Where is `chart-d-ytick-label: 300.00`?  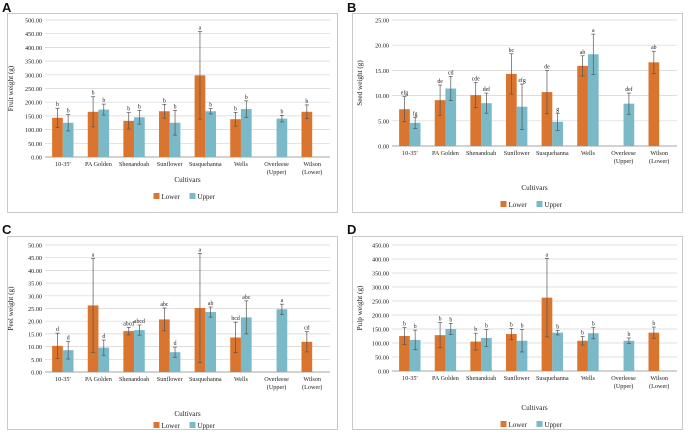 chart-d-ytick-label: 300.00 is located at coordinates (380, 288).